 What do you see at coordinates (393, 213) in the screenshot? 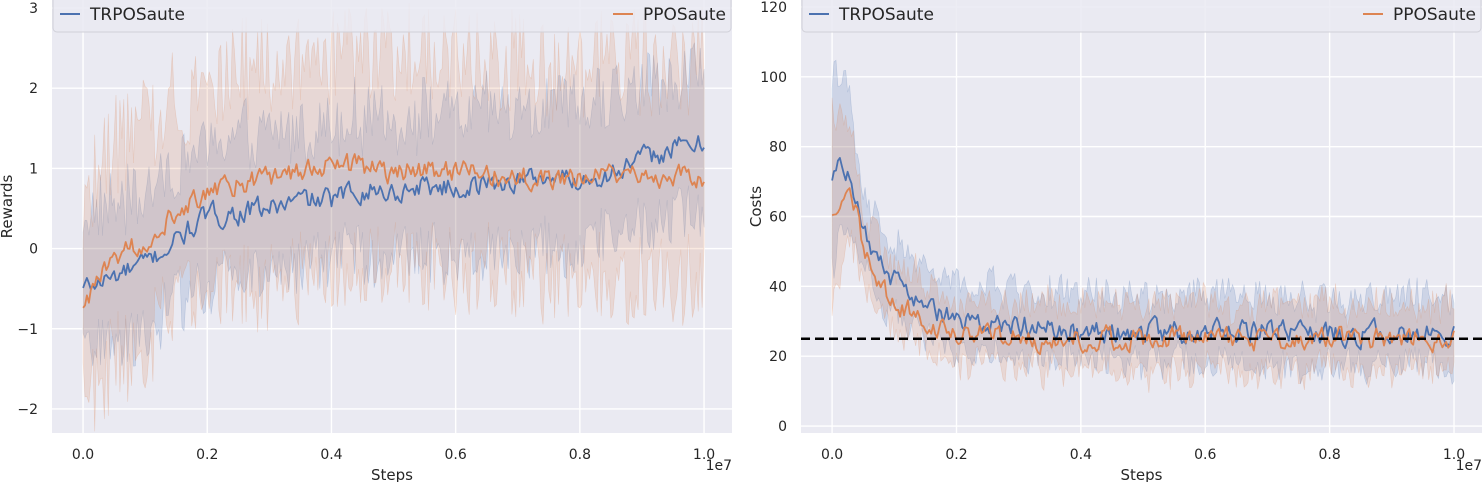
I see `line-TRPOSaute` at bounding box center [393, 213].